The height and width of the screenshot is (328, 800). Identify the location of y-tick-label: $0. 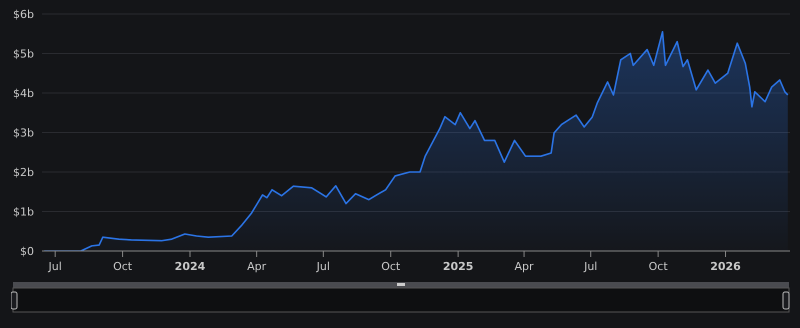
(27, 251).